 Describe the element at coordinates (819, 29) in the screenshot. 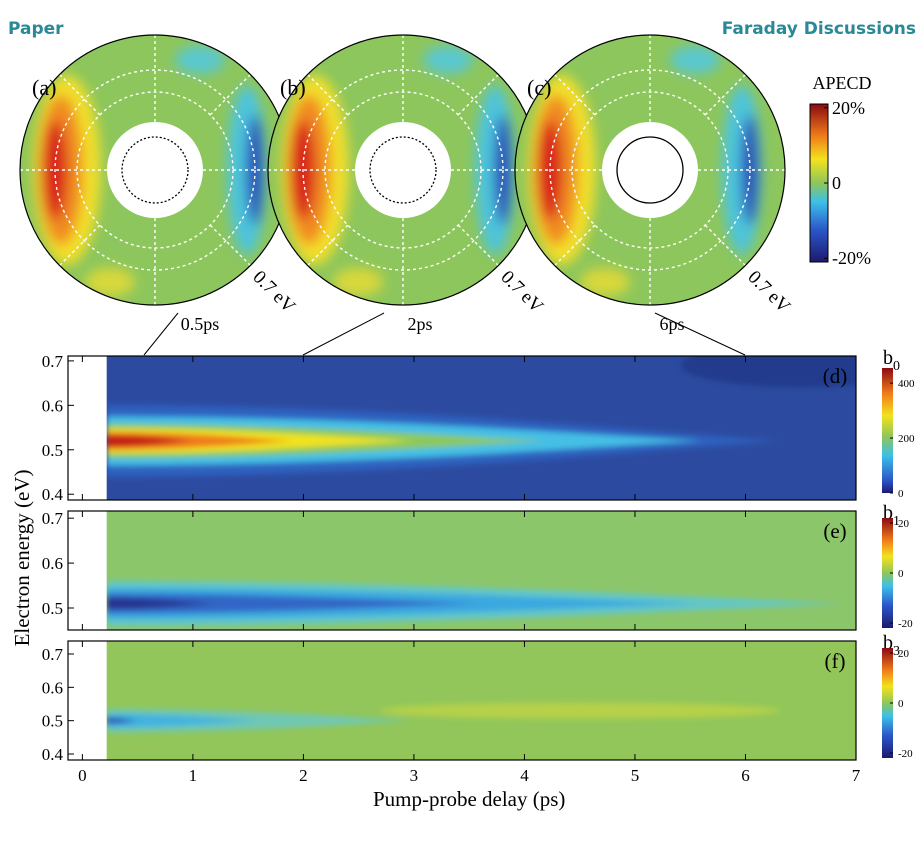

I see `header-right: Faraday Discussions` at that location.